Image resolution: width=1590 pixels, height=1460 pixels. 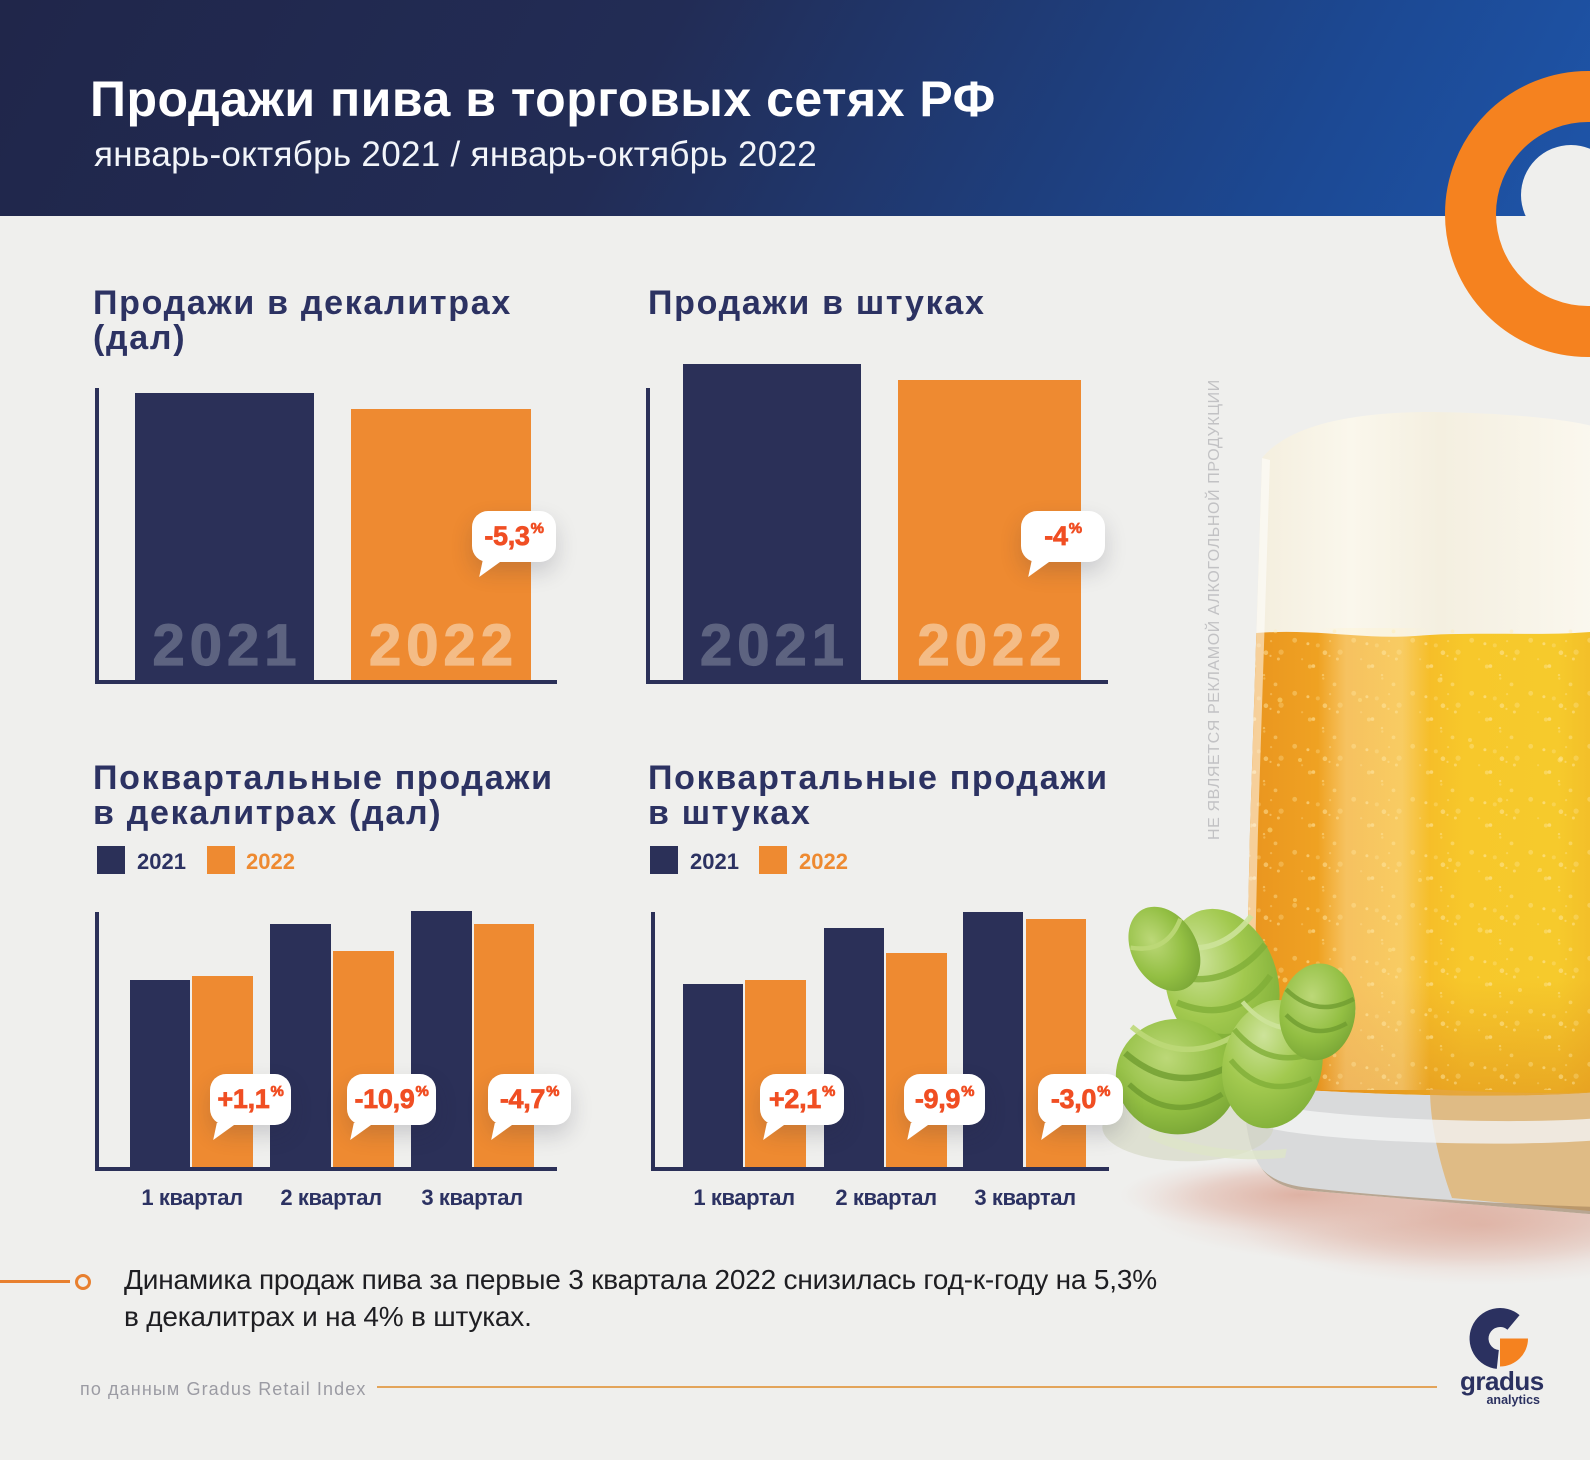 What do you see at coordinates (1513, 1400) in the screenshot?
I see `svg-text: analytics` at bounding box center [1513, 1400].